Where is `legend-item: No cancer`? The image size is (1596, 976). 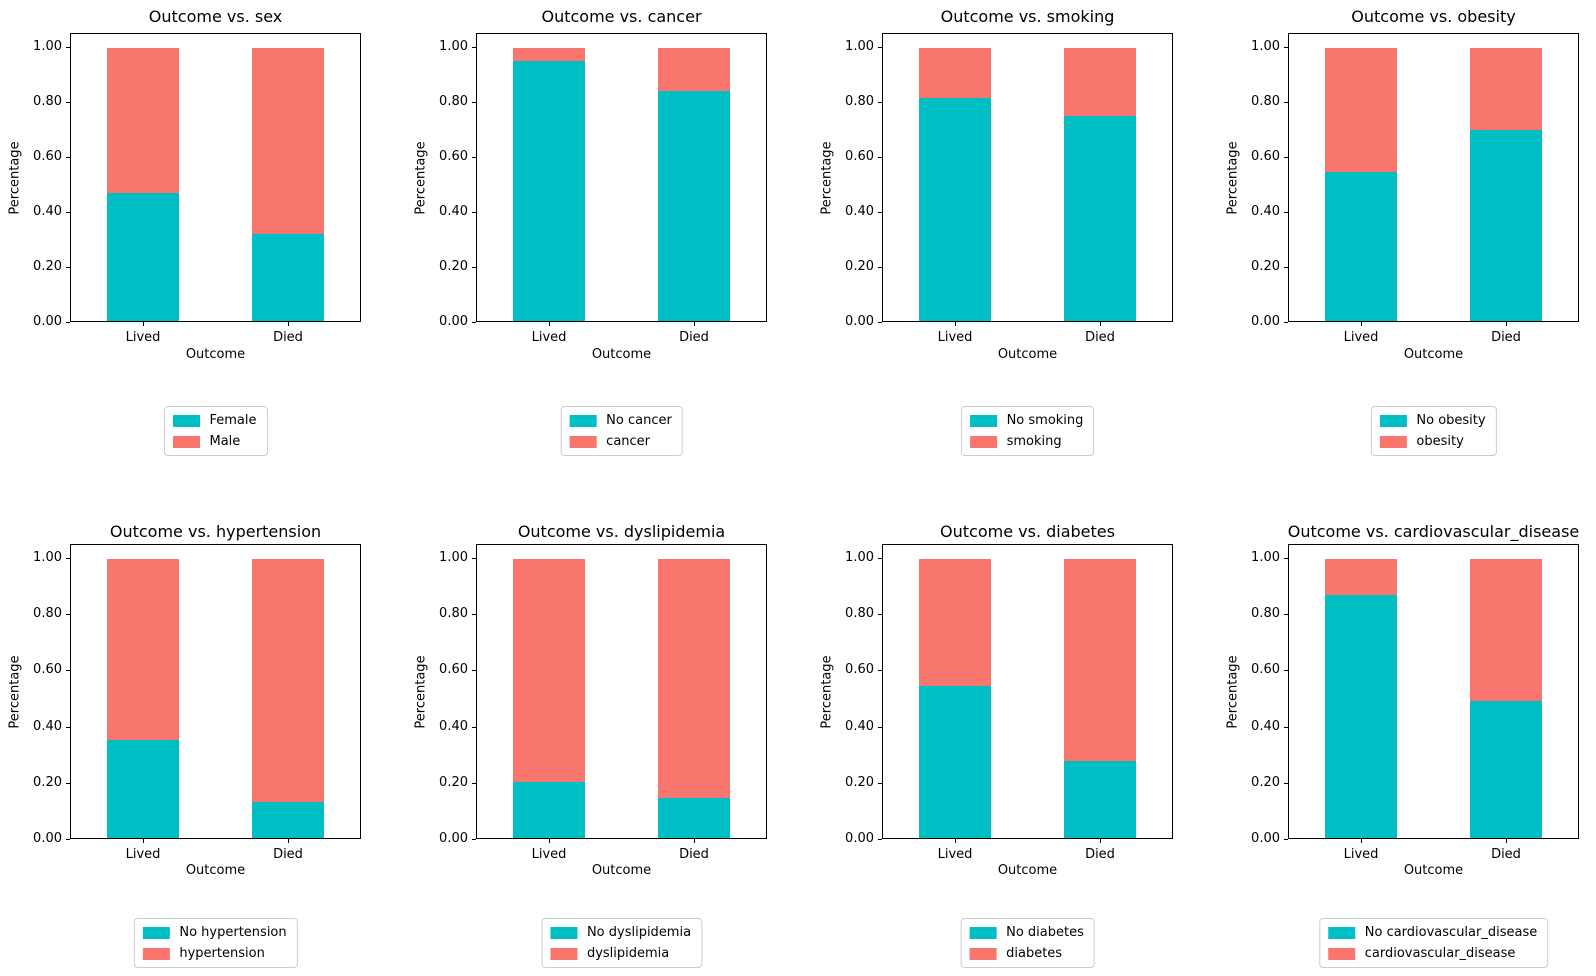 legend-item: No cancer is located at coordinates (620, 420).